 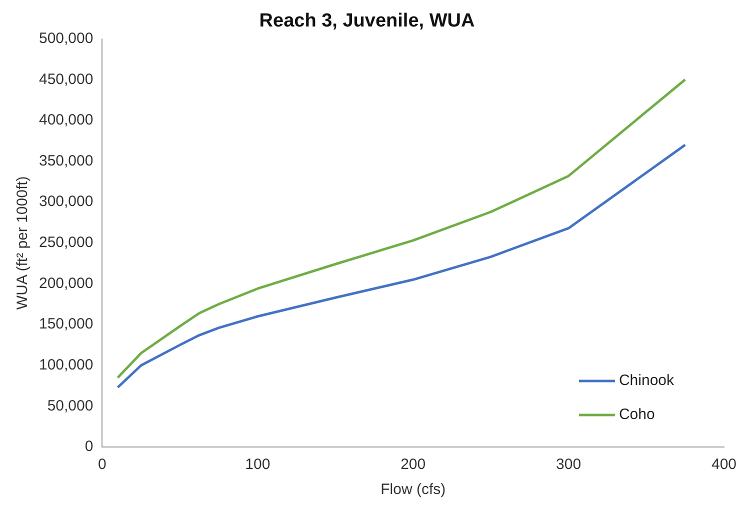 I want to click on y-tick-label: 200,000, so click(x=66, y=283).